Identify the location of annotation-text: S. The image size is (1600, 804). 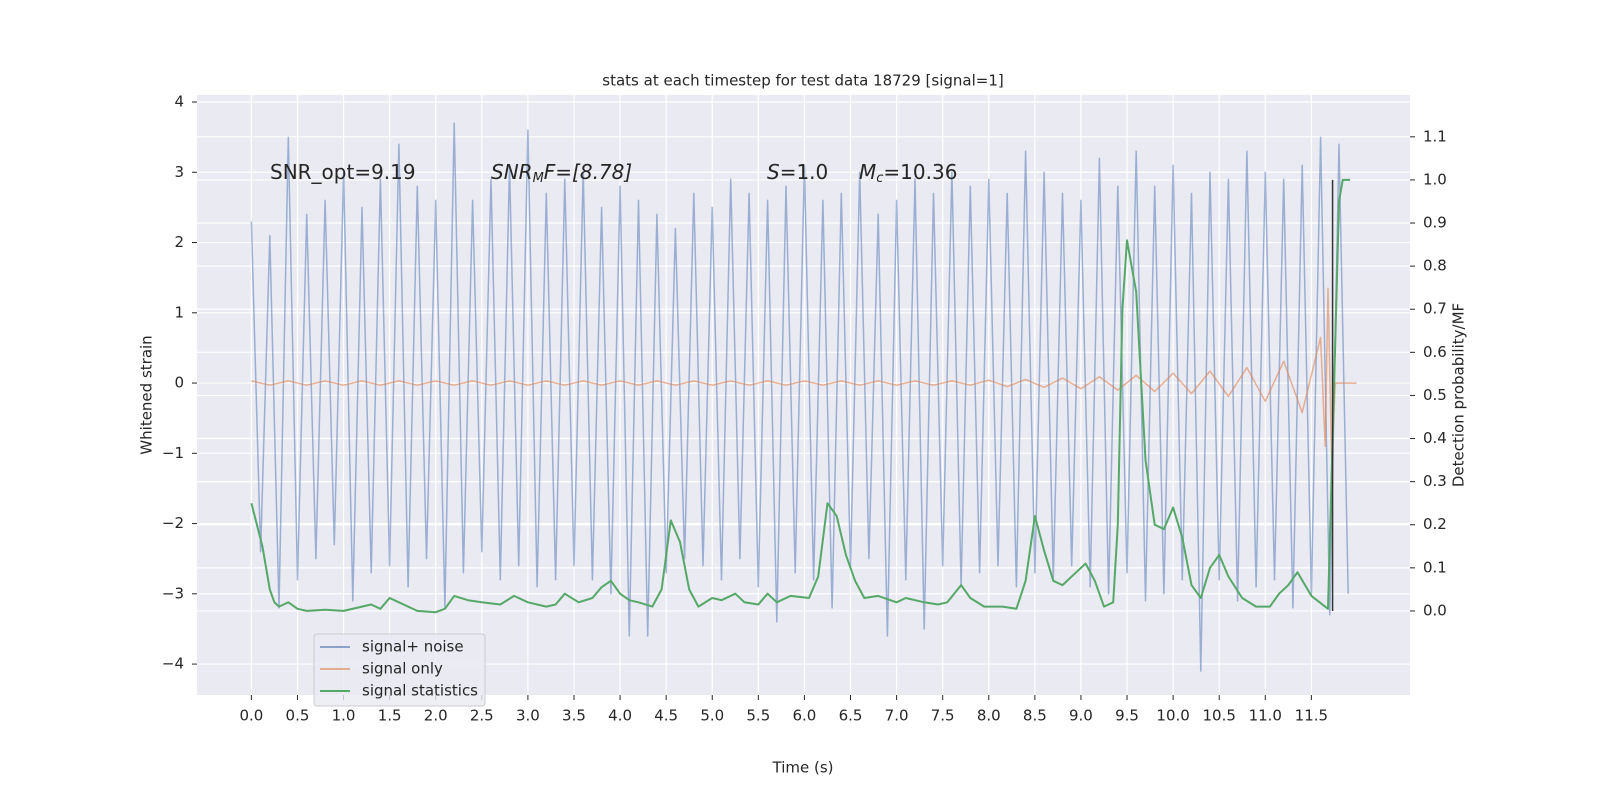
(773, 172).